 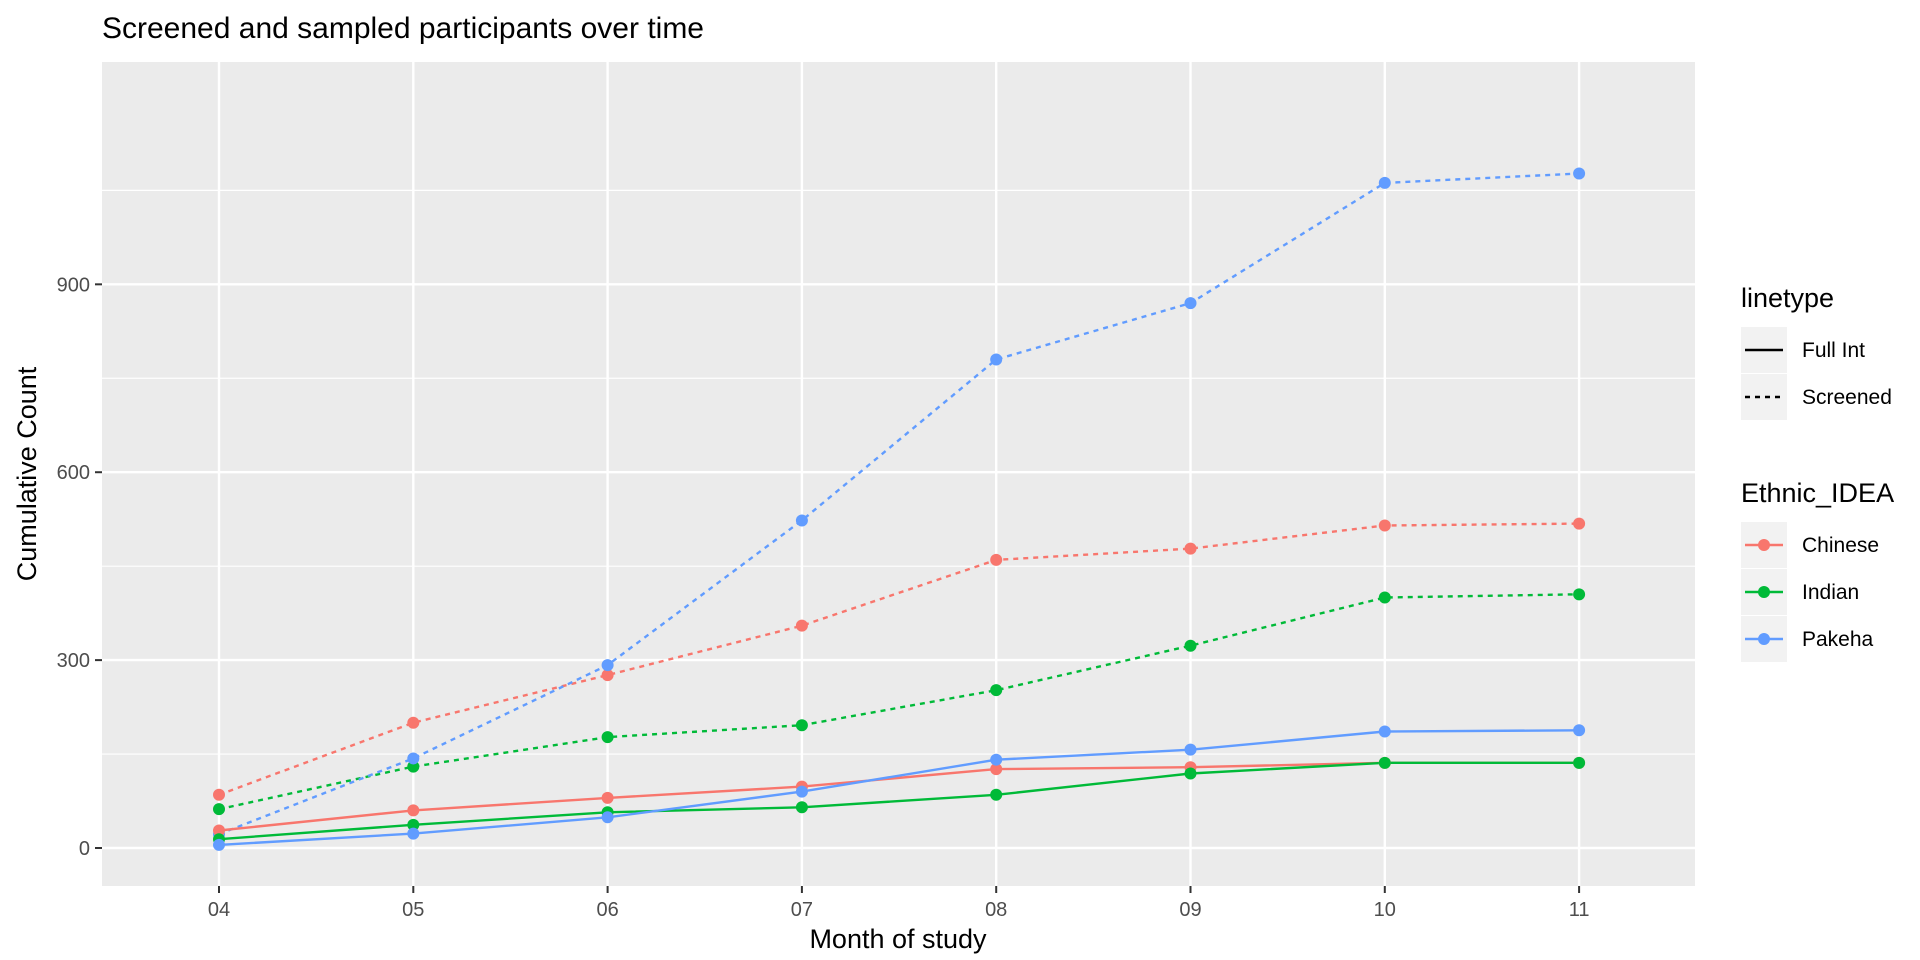 What do you see at coordinates (899, 903) in the screenshot?
I see `x-axis-ticks: 04 05 06 07 08 09 10 11` at bounding box center [899, 903].